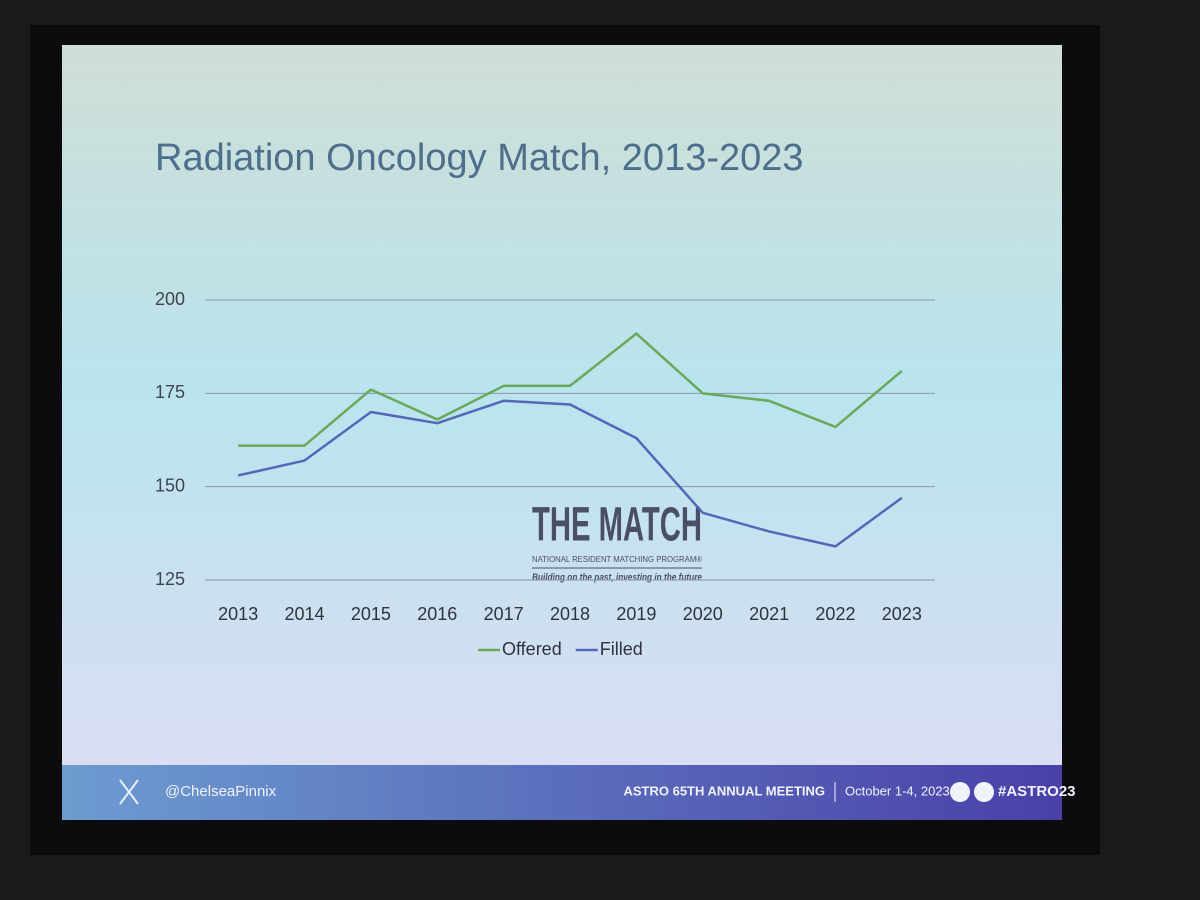 The image size is (1200, 900). Describe the element at coordinates (703, 614) in the screenshot. I see `x-tick-label: 2020` at that location.